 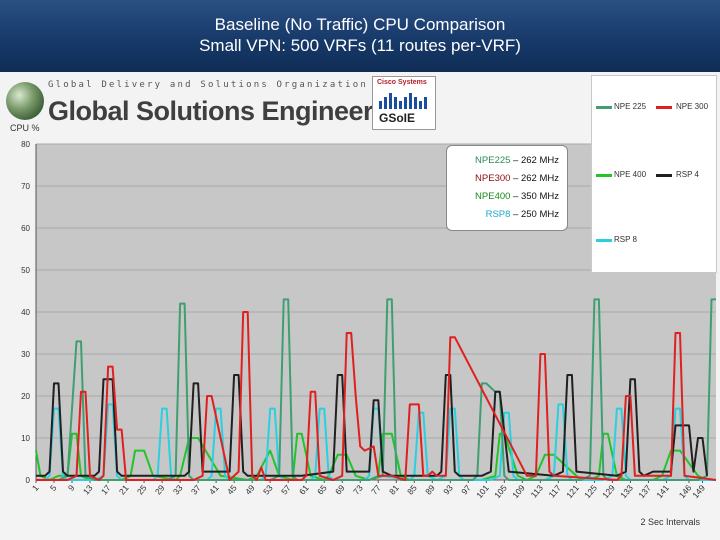 I want to click on cisco-gsoie-logo: Cisco Systems GSoIE, so click(x=404, y=103).